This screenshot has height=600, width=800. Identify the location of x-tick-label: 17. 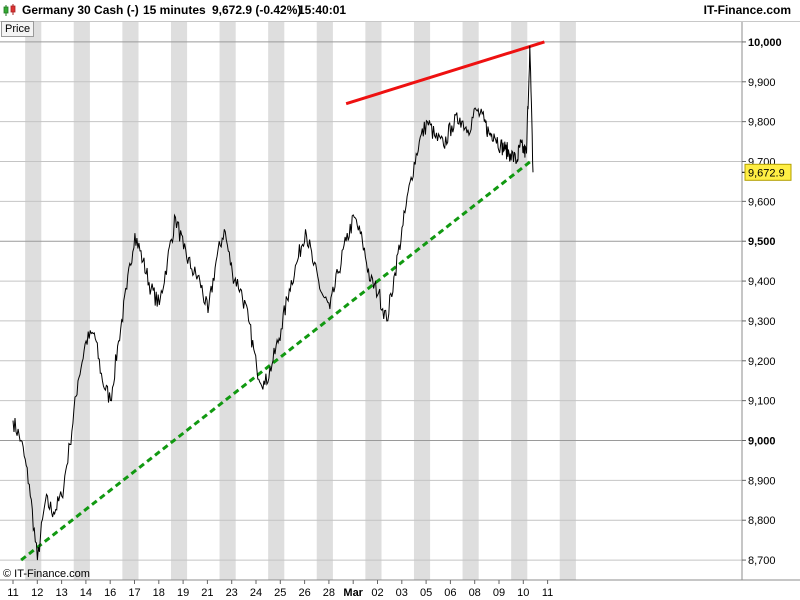
(134, 593).